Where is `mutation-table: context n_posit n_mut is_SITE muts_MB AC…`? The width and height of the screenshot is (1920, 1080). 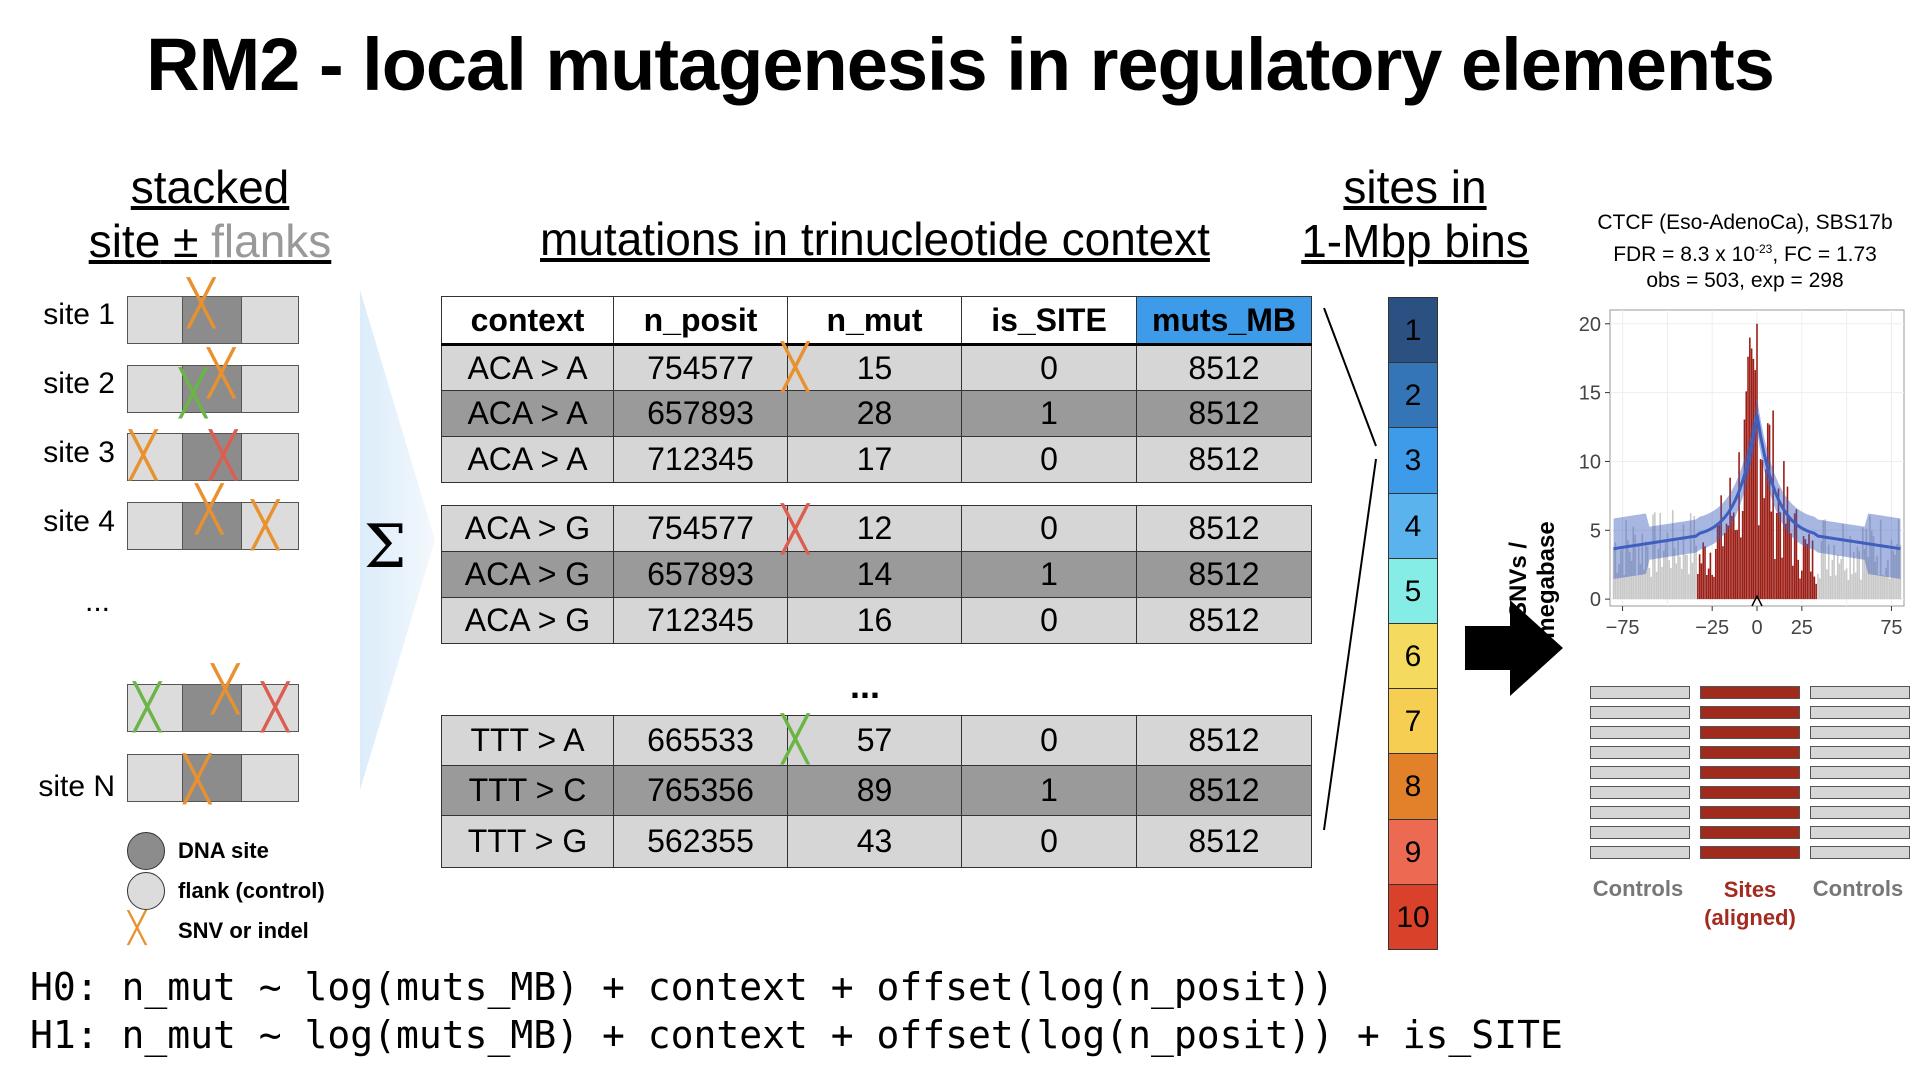 mutation-table: context n_posit n_mut is_SITE muts_MB AC… is located at coordinates (876, 389).